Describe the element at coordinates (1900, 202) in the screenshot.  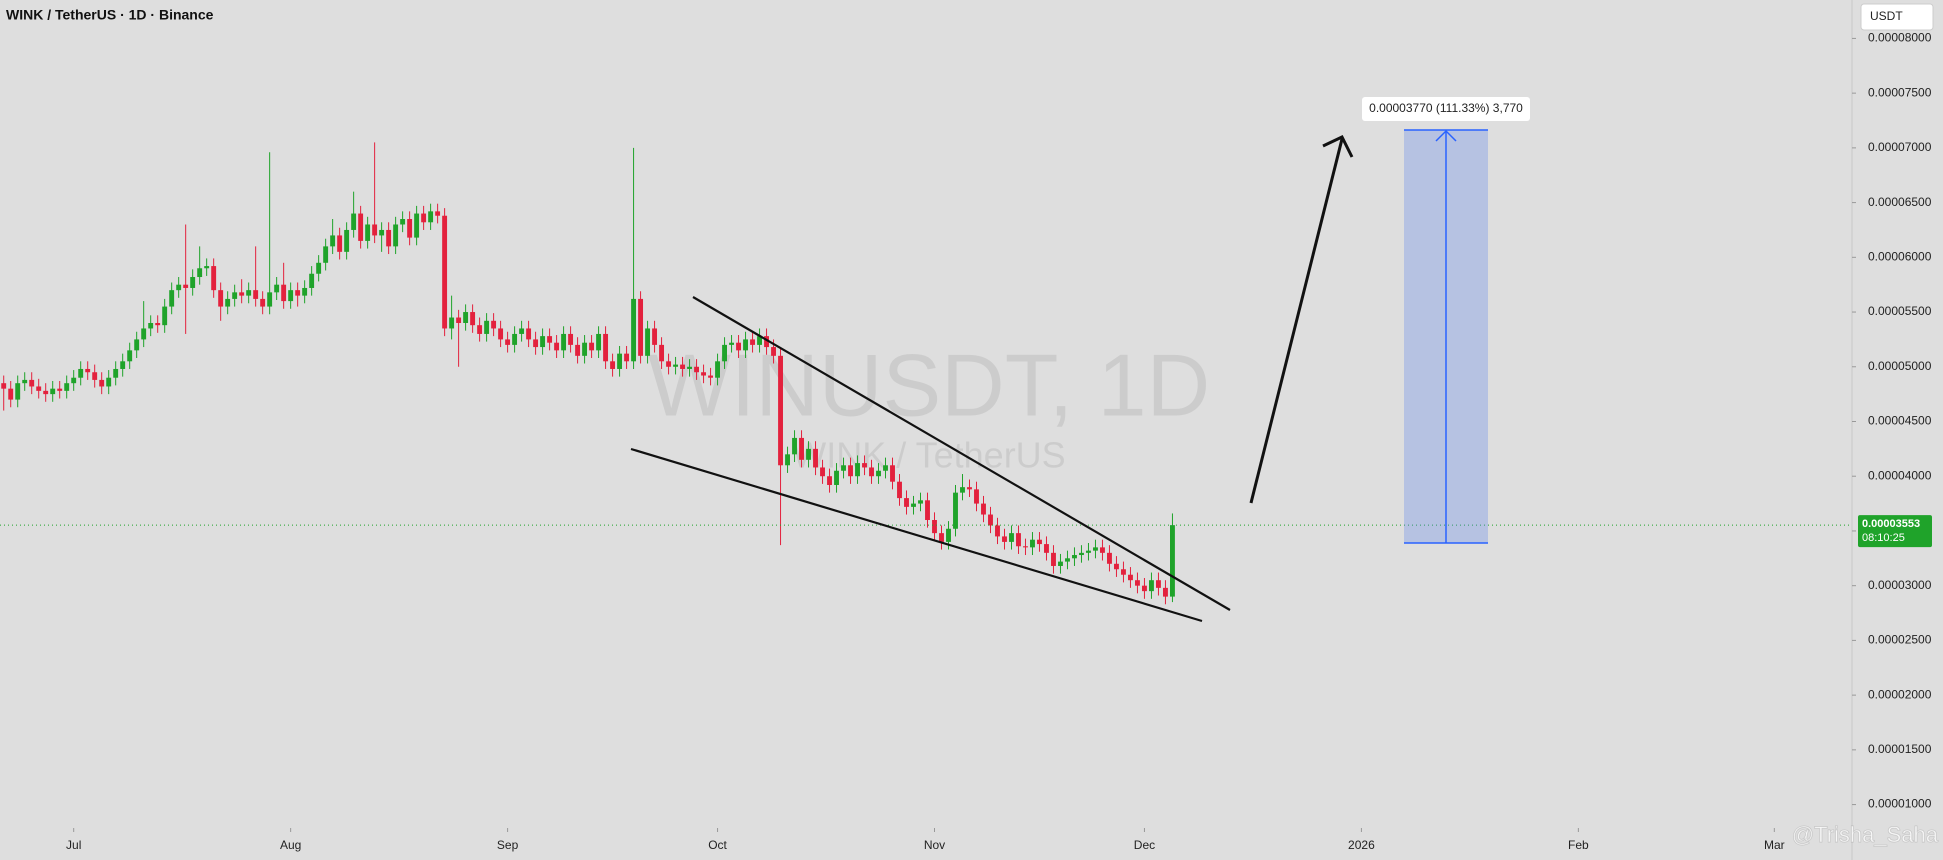
I see `y-tick-label: 0.00006500` at that location.